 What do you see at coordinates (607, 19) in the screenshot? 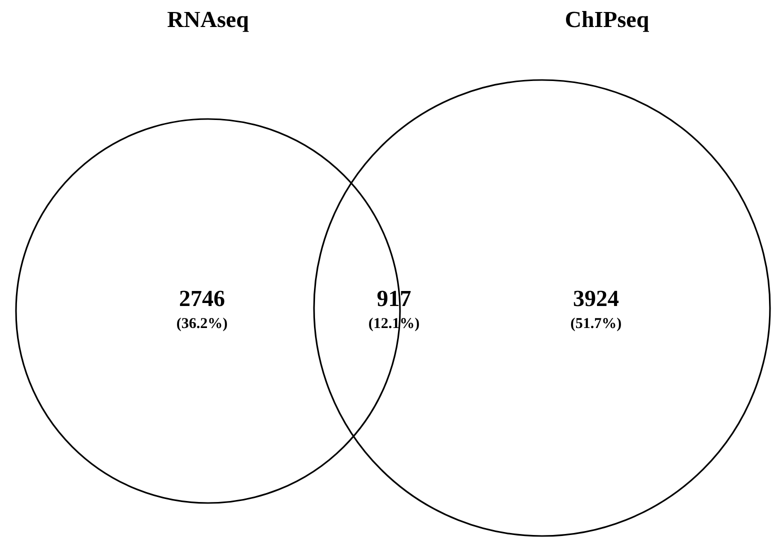
I see `text: ChIPseq` at bounding box center [607, 19].